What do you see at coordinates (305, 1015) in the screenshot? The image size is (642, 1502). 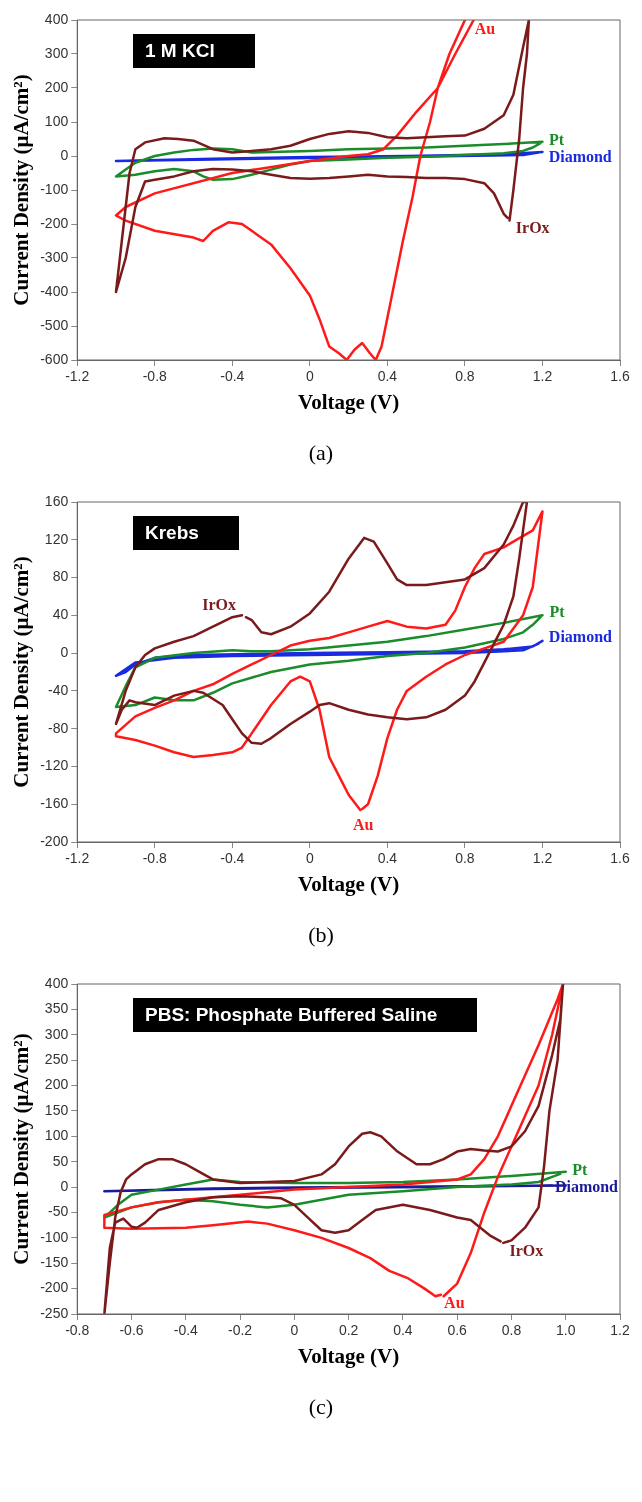 I see `annotation: PBS: Phosphate Buffered Saline` at bounding box center [305, 1015].